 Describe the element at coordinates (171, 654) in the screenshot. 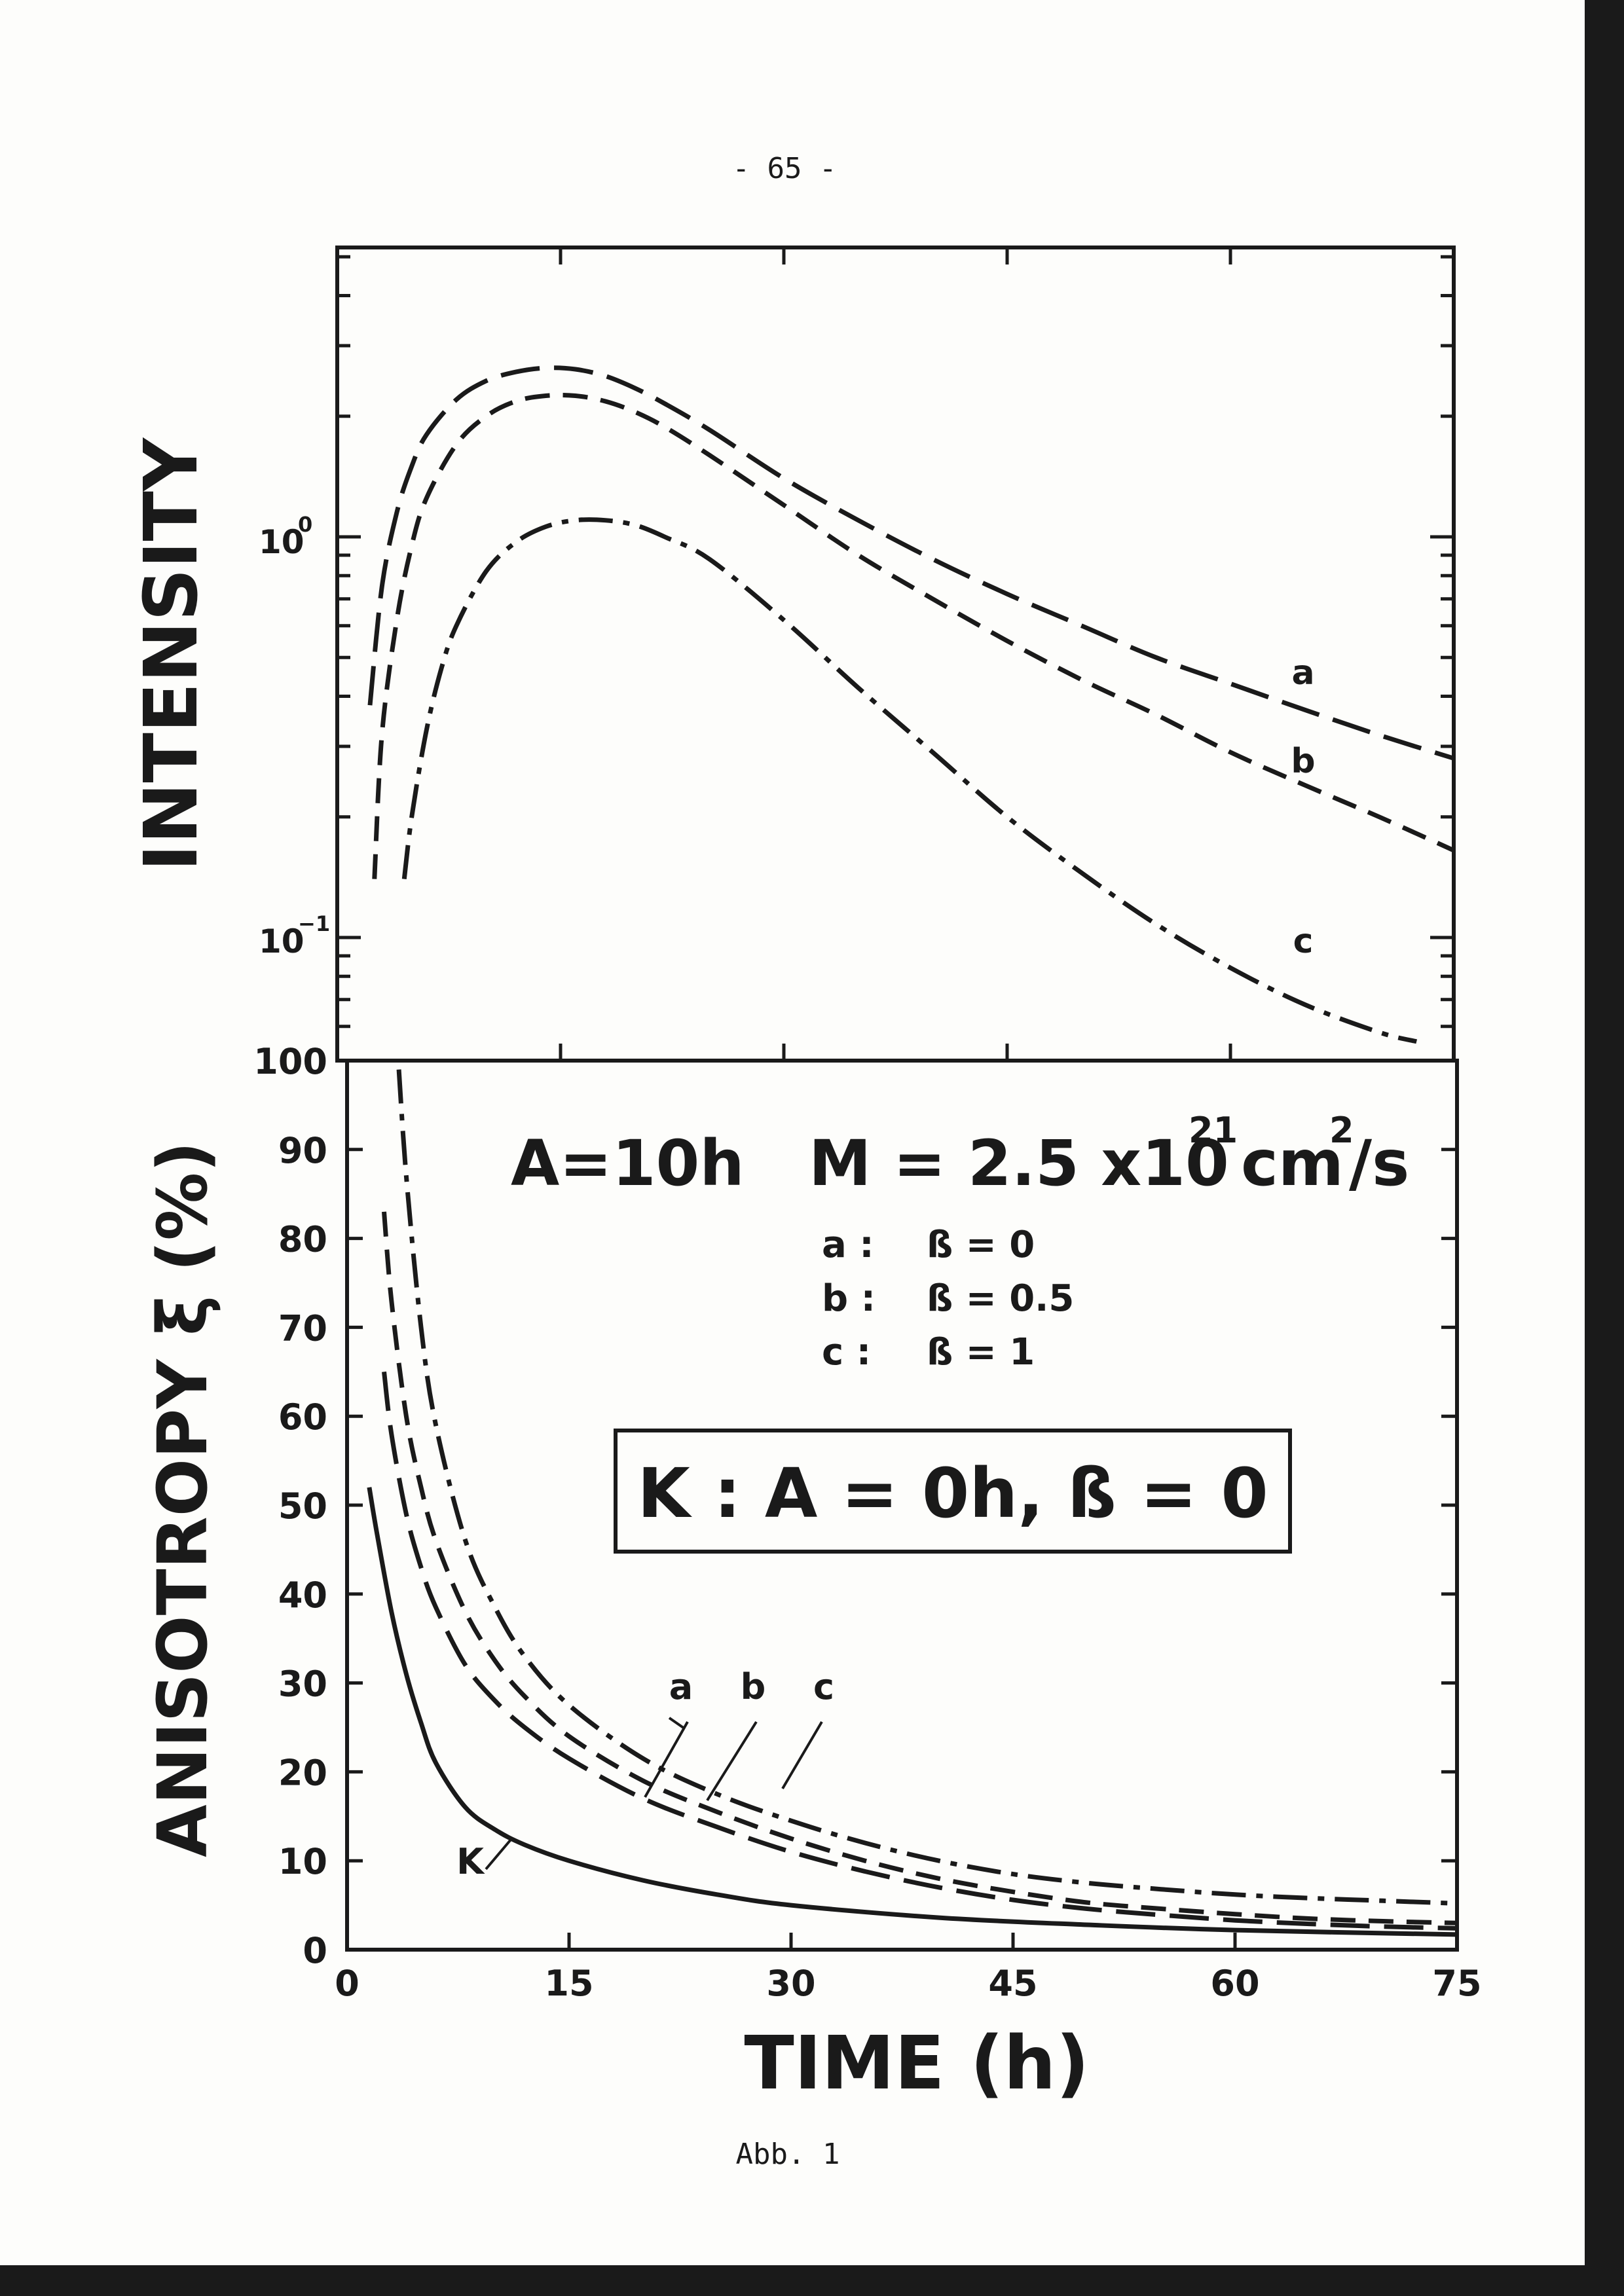

I see `top-y-axis-title: INTENSITY` at that location.